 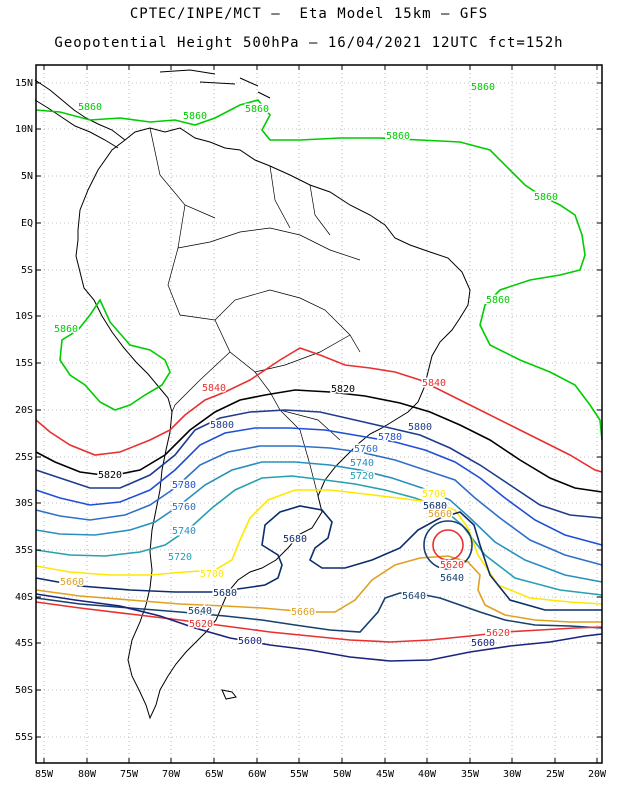 I want to click on lon-tick-label: 45W, so click(x=385, y=774).